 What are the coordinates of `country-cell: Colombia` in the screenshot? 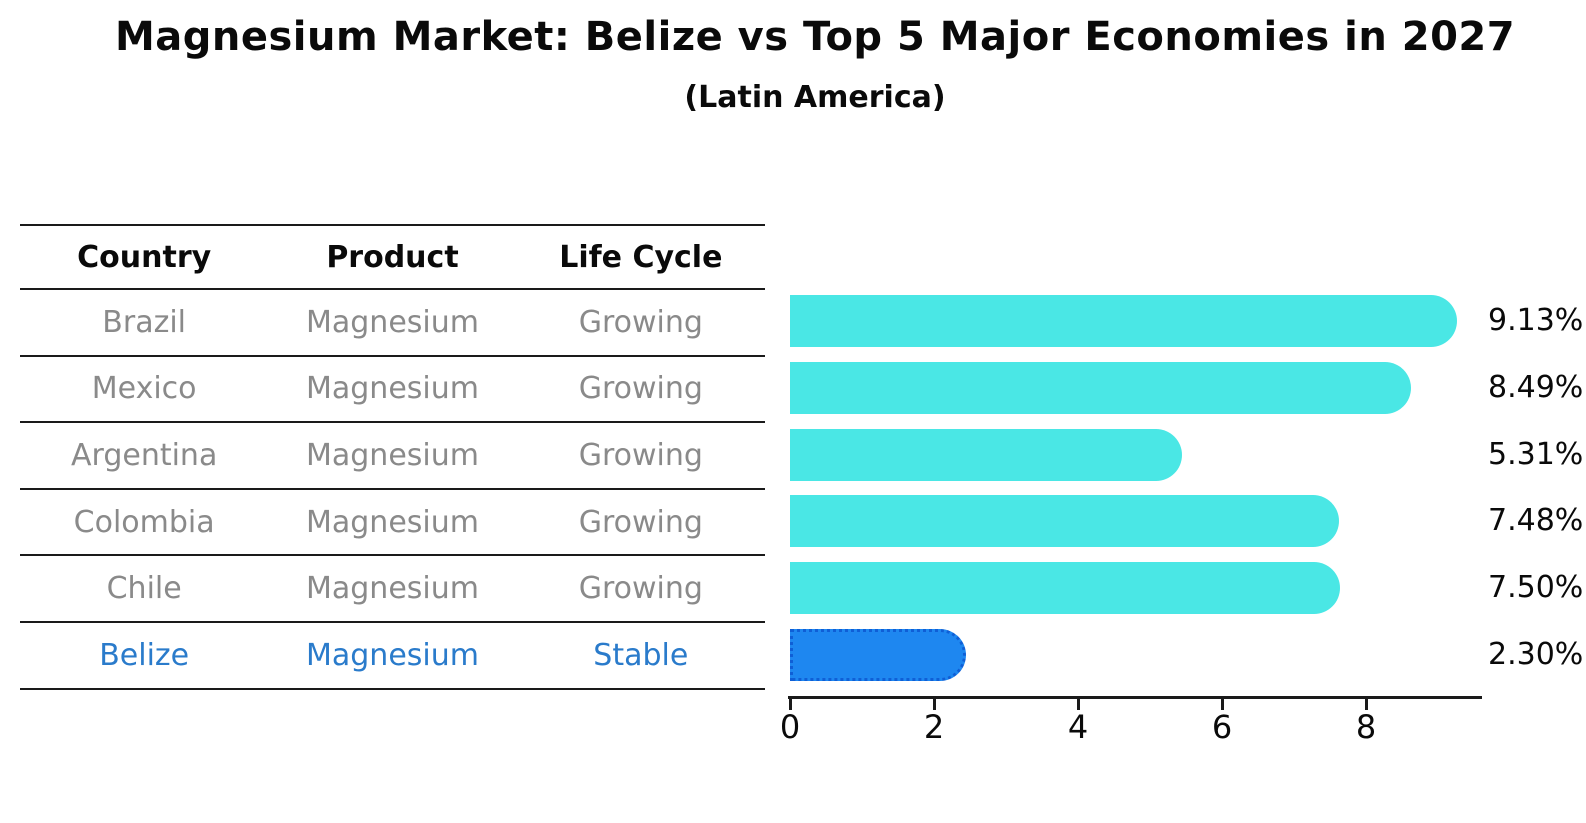 It's located at (144, 522).